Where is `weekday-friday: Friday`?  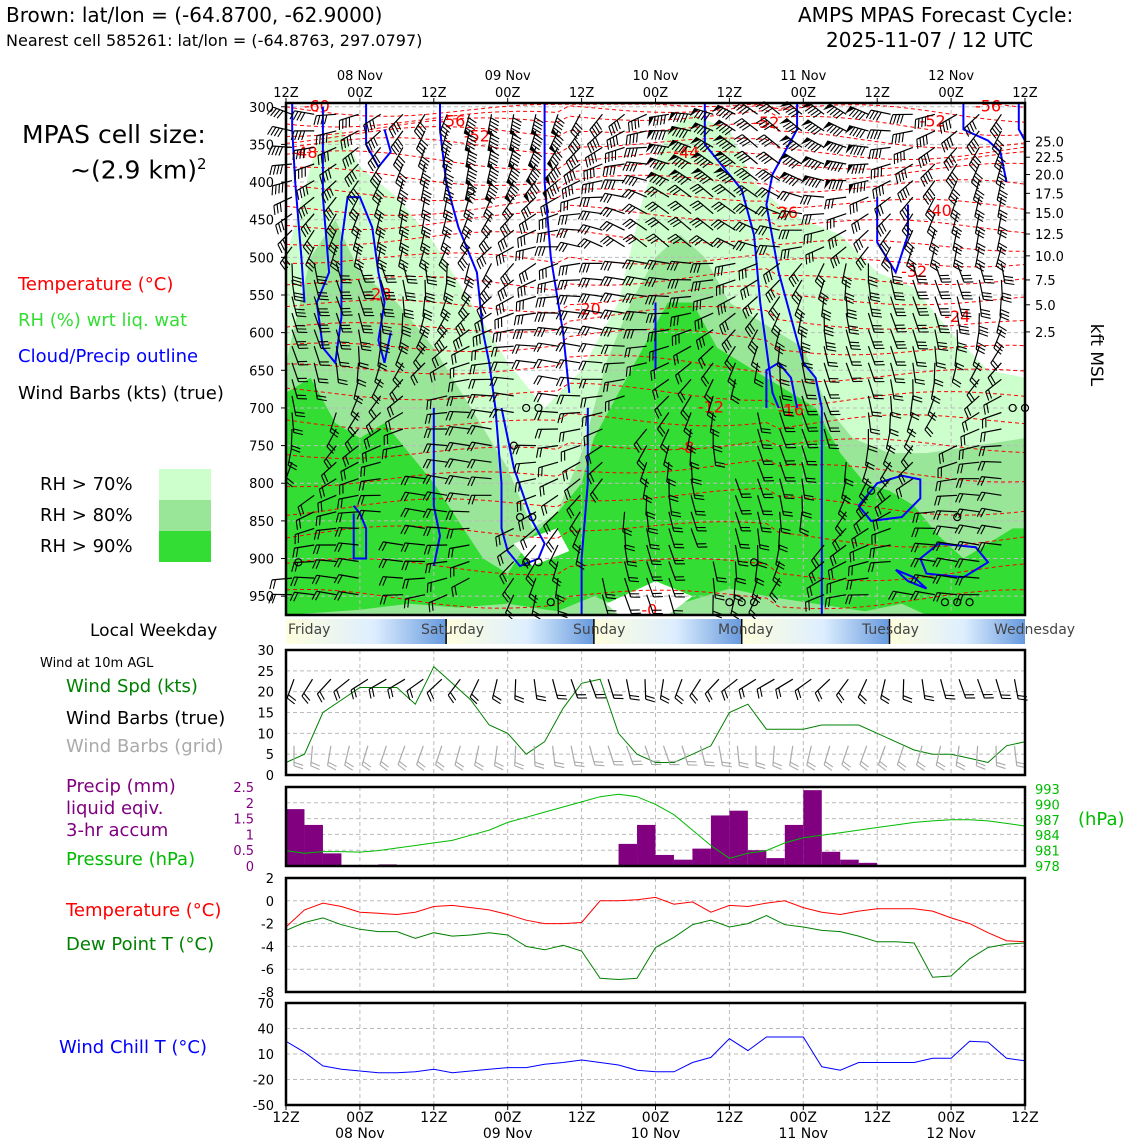 weekday-friday: Friday is located at coordinates (309, 630).